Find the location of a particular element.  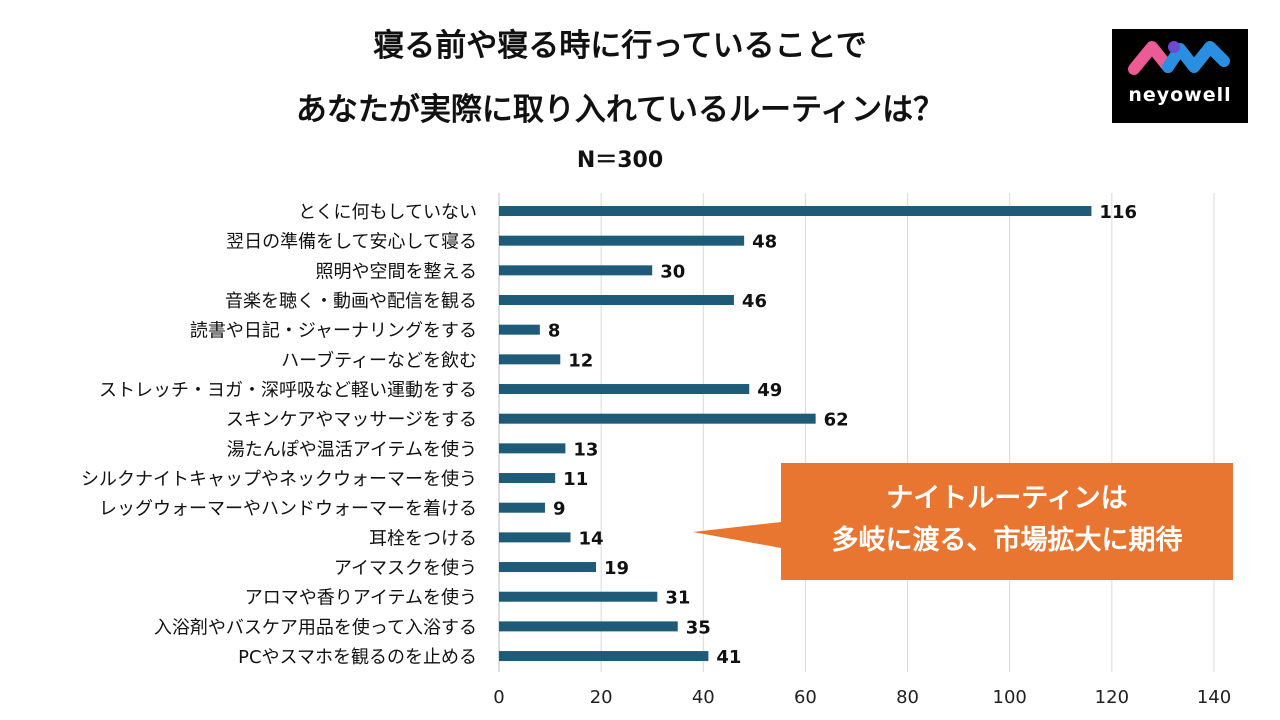

category-label: とくに何もしていない is located at coordinates (387, 212).